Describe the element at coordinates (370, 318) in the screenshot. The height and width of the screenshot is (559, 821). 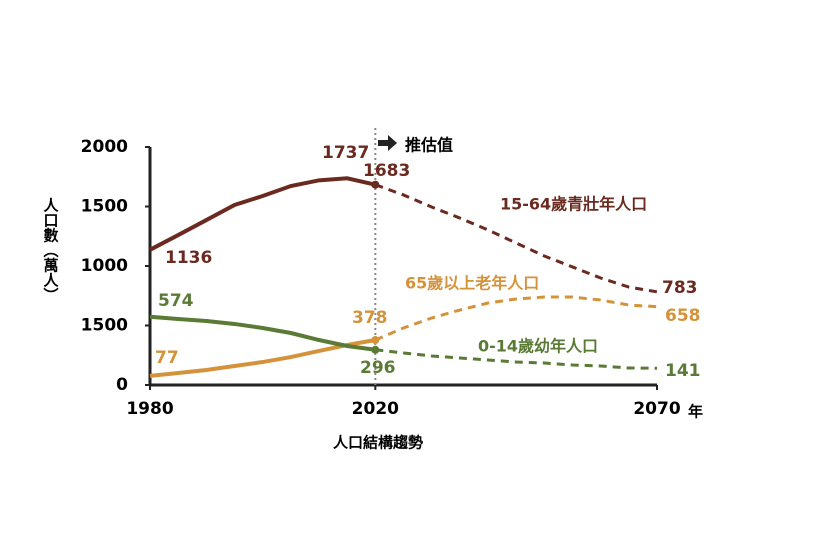
I see `data-label: 378` at that location.